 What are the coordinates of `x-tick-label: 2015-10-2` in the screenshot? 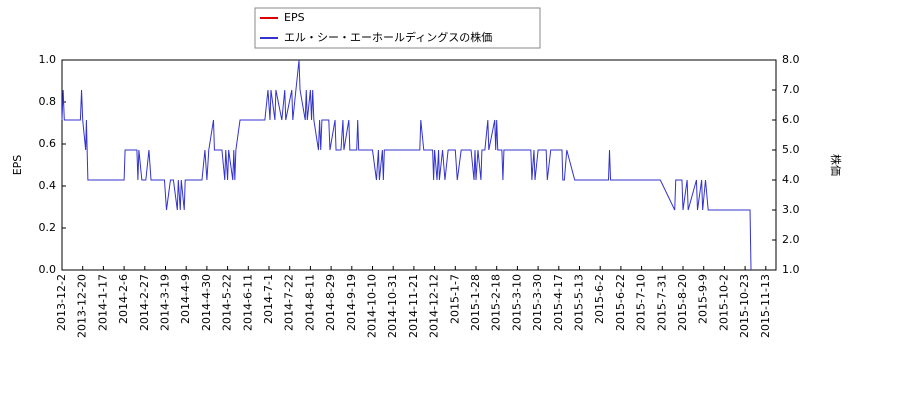 It's located at (723, 302).